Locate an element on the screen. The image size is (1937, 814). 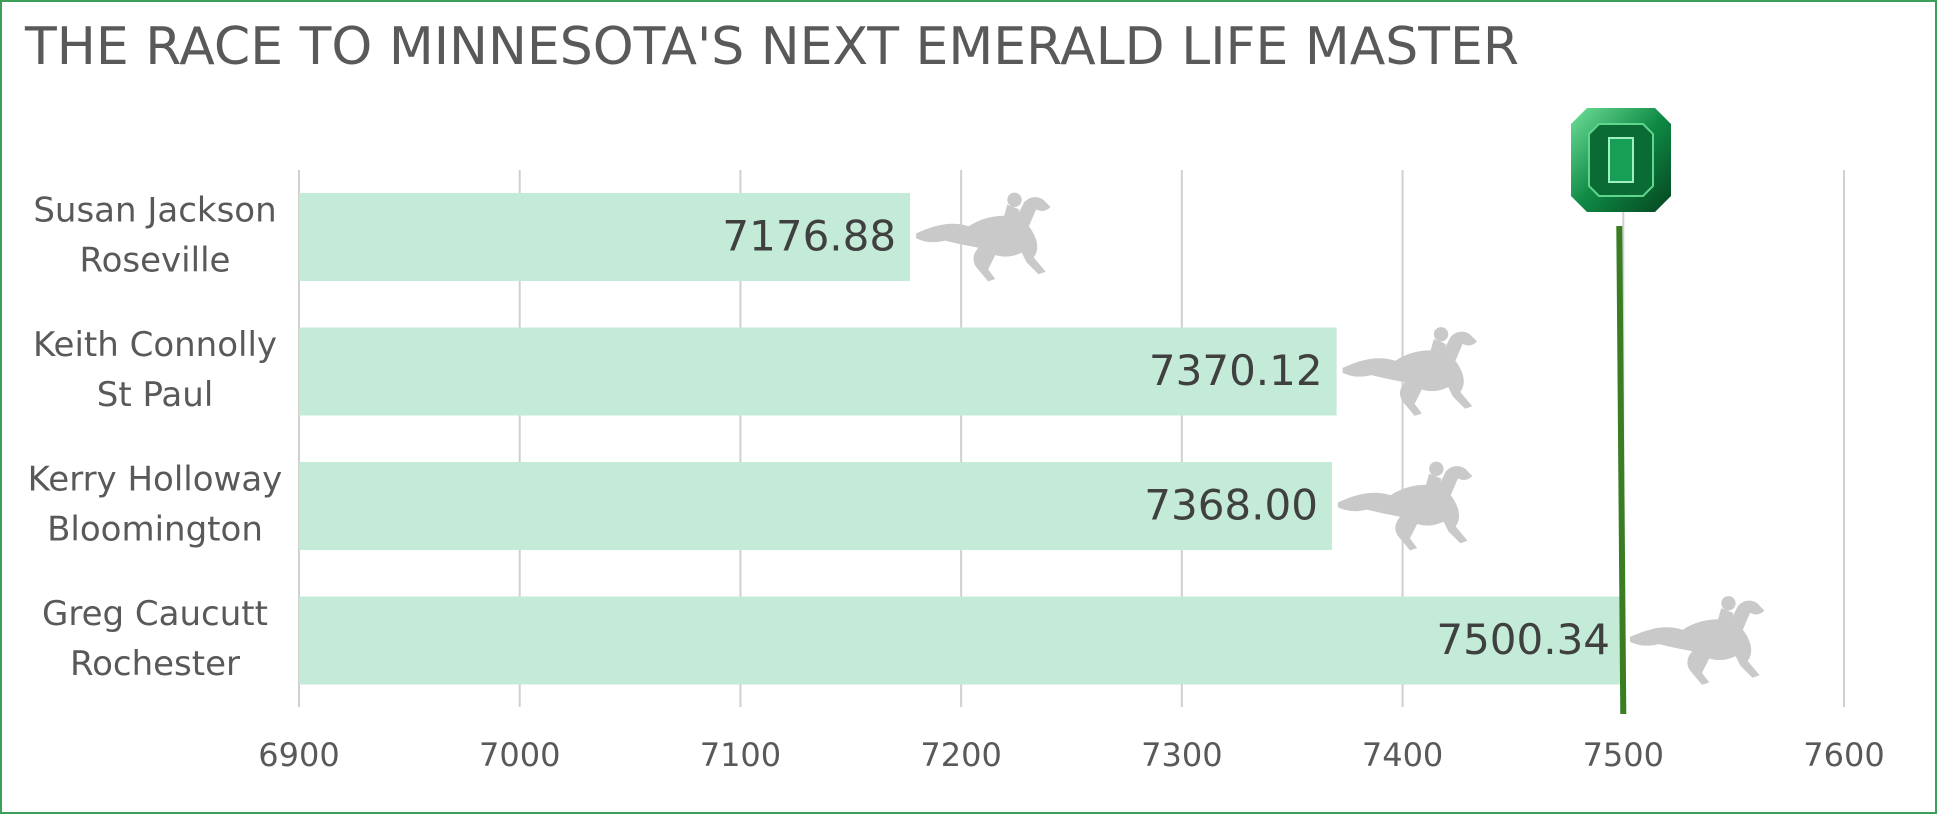
x-tick-label: 7300 is located at coordinates (1181, 755).